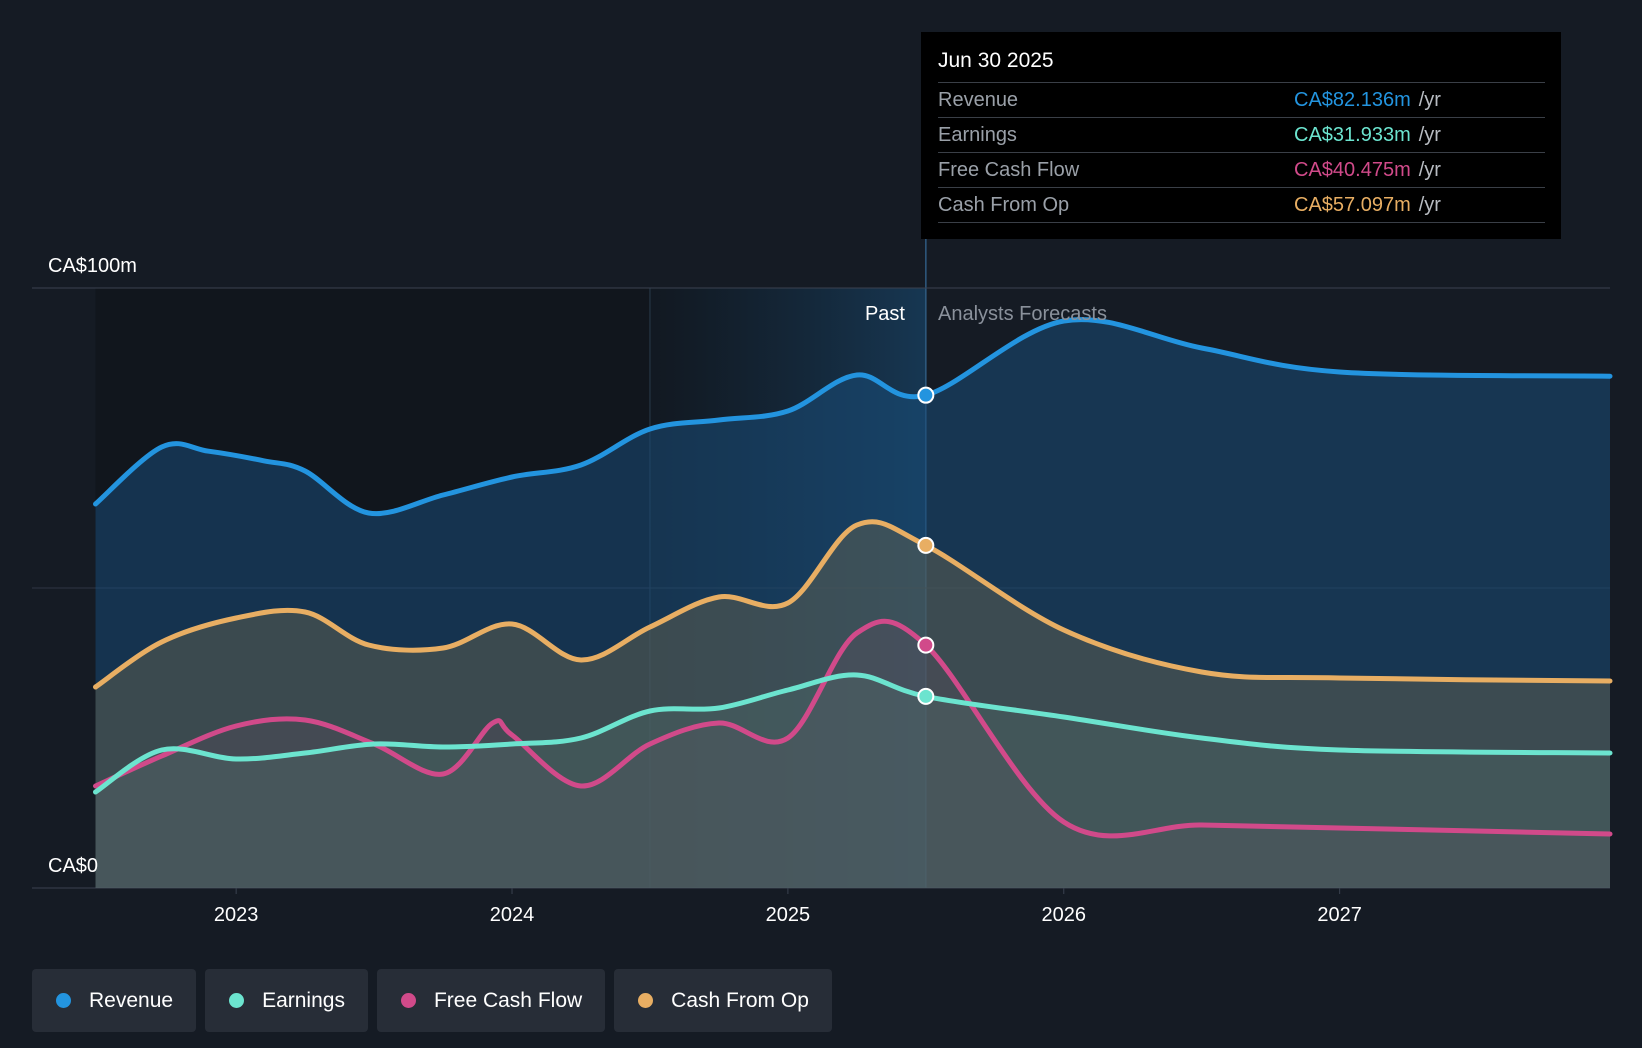  I want to click on y-axis-min-label: CA$0, so click(73, 866).